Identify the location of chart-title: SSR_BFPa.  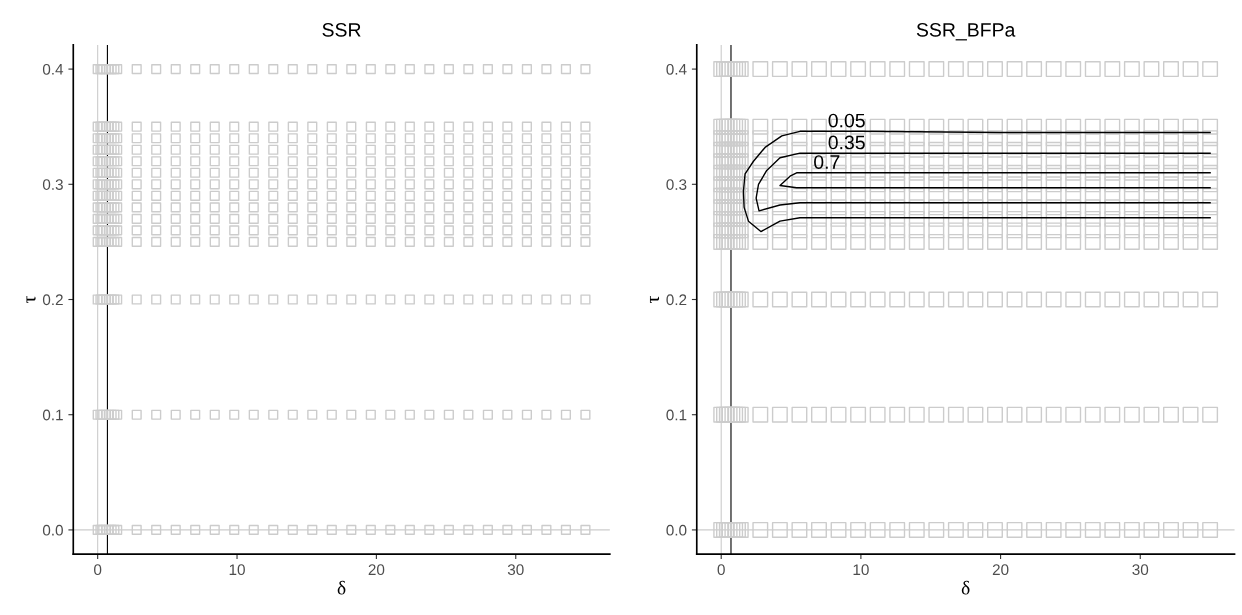
(966, 31).